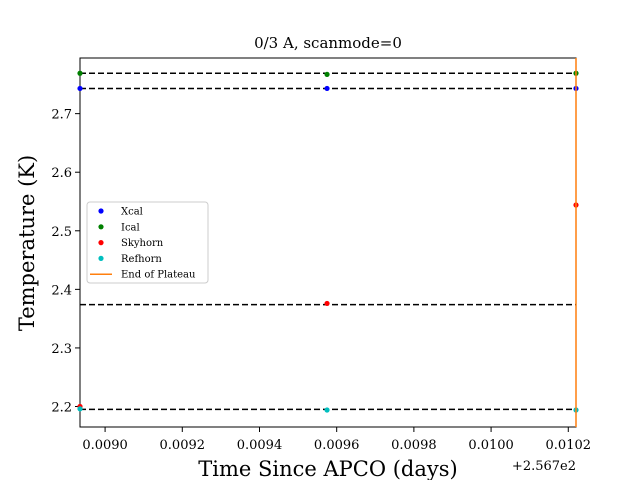 The image size is (640, 480). What do you see at coordinates (337, 445) in the screenshot?
I see `x-tick-label: 0.0096` at bounding box center [337, 445].